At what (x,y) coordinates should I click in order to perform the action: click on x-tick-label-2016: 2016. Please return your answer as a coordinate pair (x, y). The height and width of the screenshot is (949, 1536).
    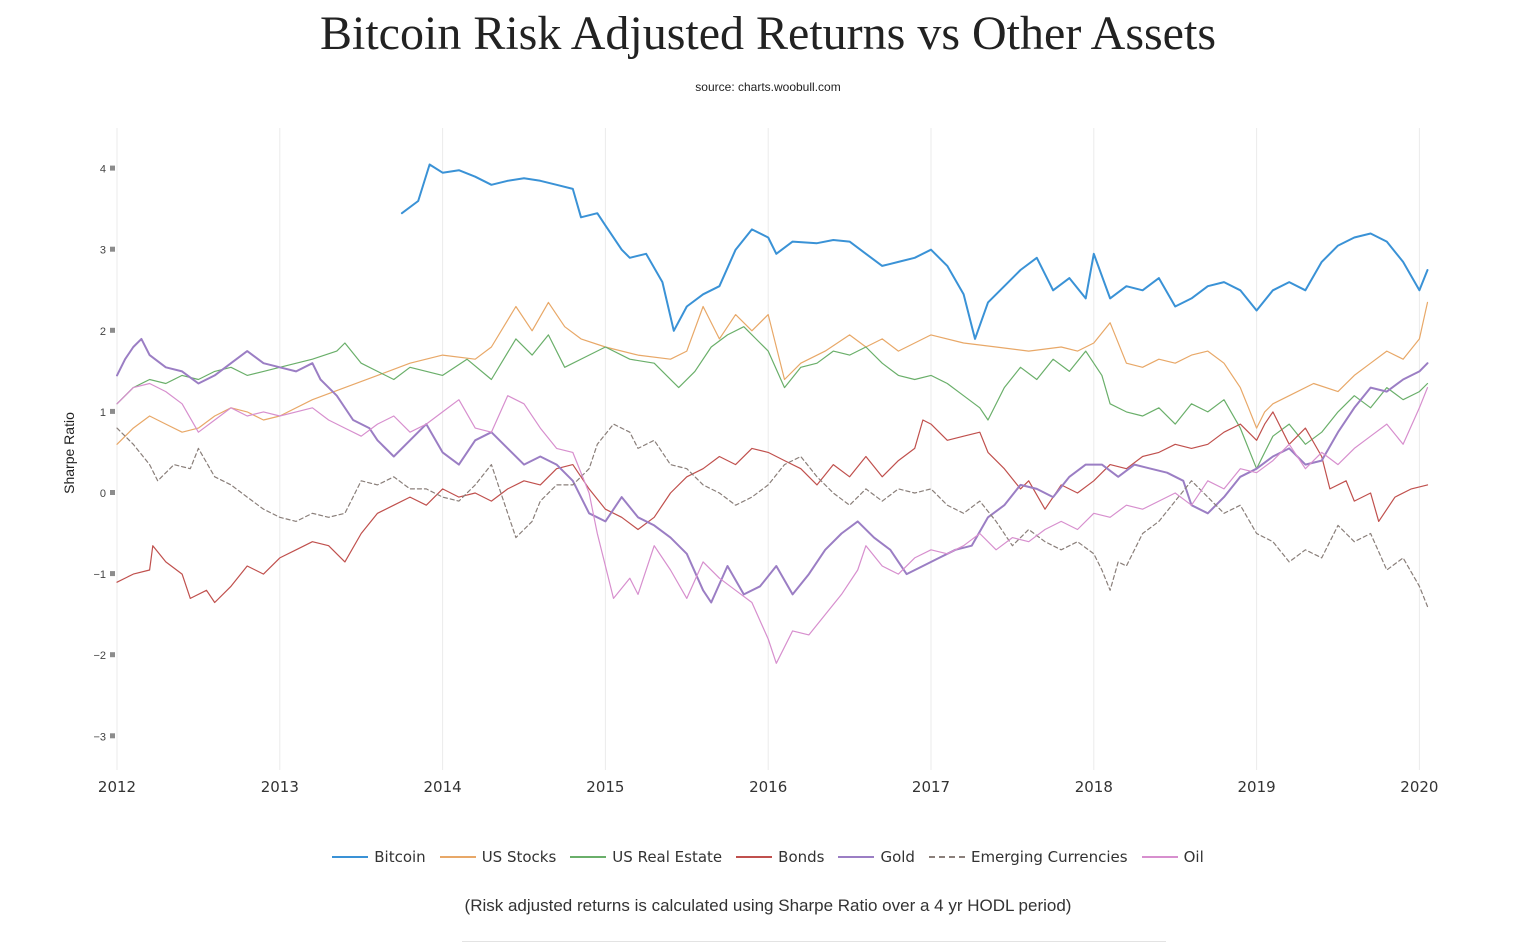
    Looking at the image, I should click on (768, 787).